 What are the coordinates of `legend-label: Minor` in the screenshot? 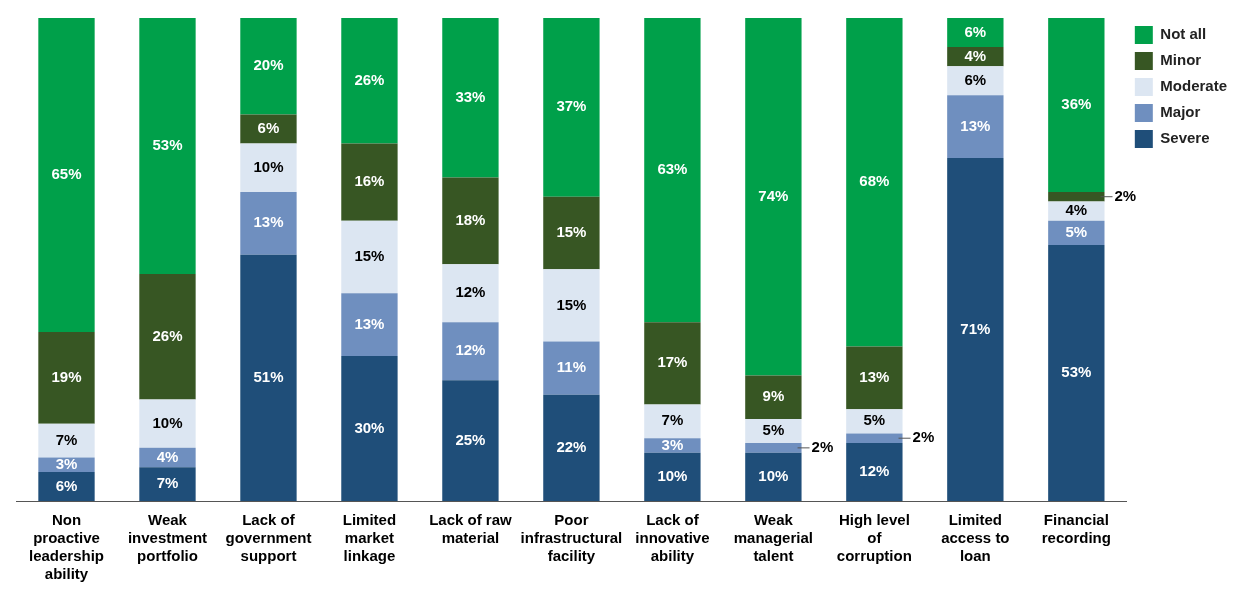 It's located at (1181, 60).